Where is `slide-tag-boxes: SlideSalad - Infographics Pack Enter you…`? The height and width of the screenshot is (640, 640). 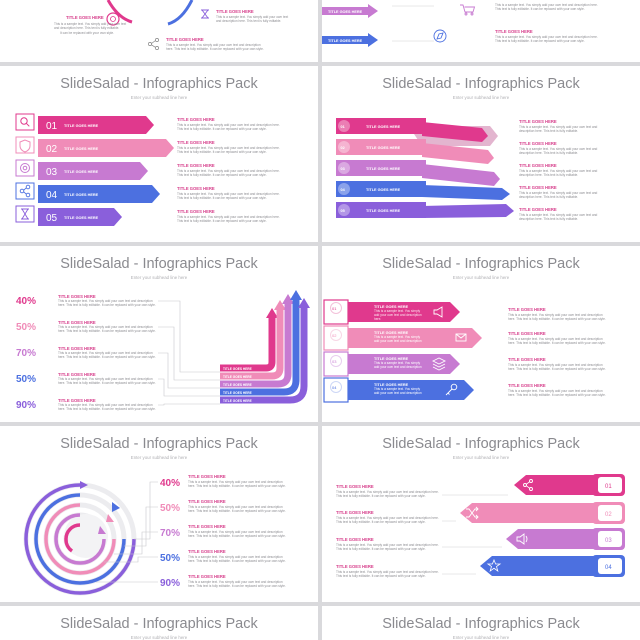
slide-tag-boxes: SlideSalad - Infographics Pack Enter you… is located at coordinates (481, 334).